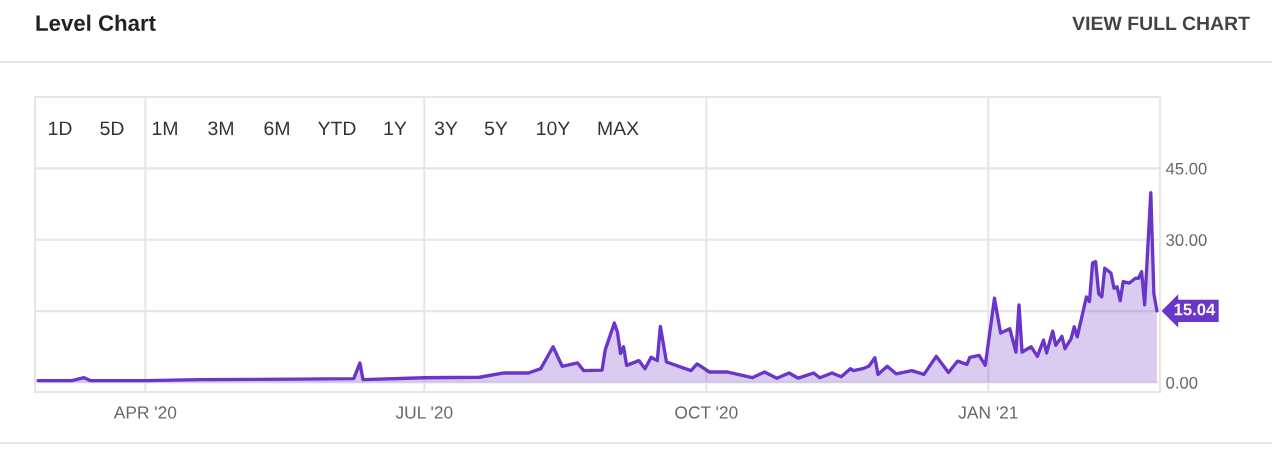 The width and height of the screenshot is (1272, 473). Describe the element at coordinates (336, 128) in the screenshot. I see `annotation: YTD` at that location.